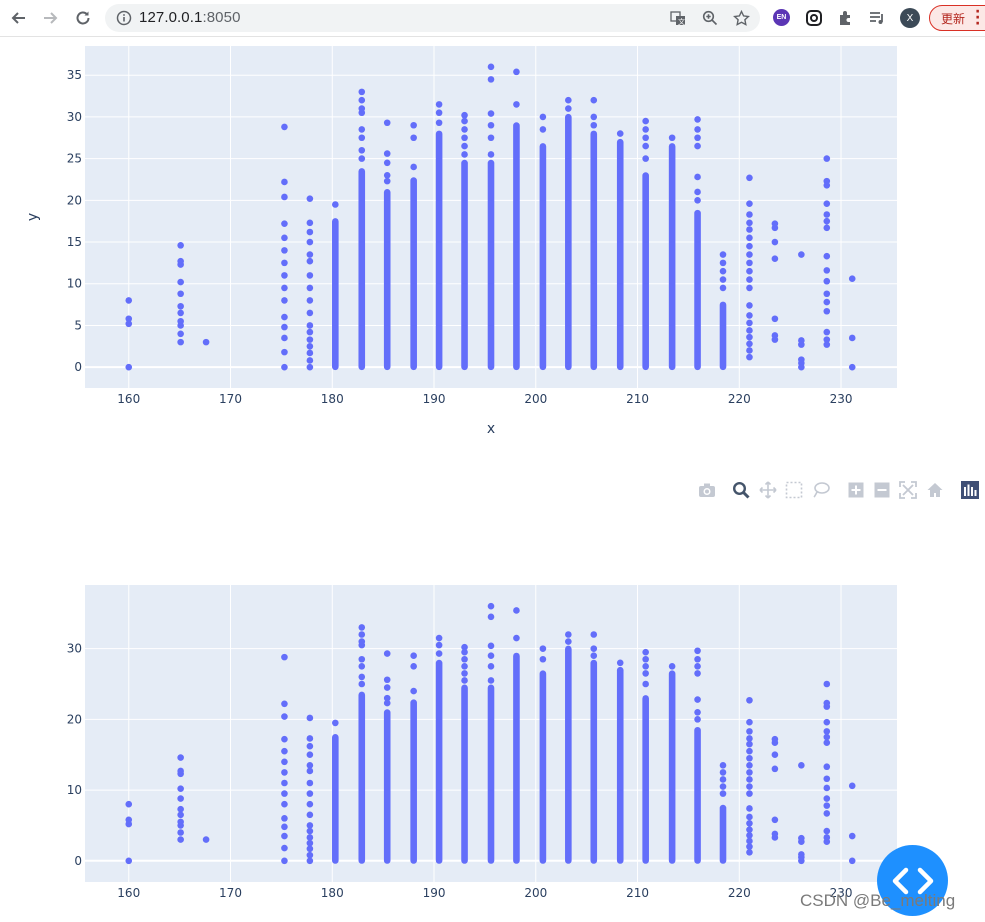  I want to click on zoom-icon, so click(710, 18).